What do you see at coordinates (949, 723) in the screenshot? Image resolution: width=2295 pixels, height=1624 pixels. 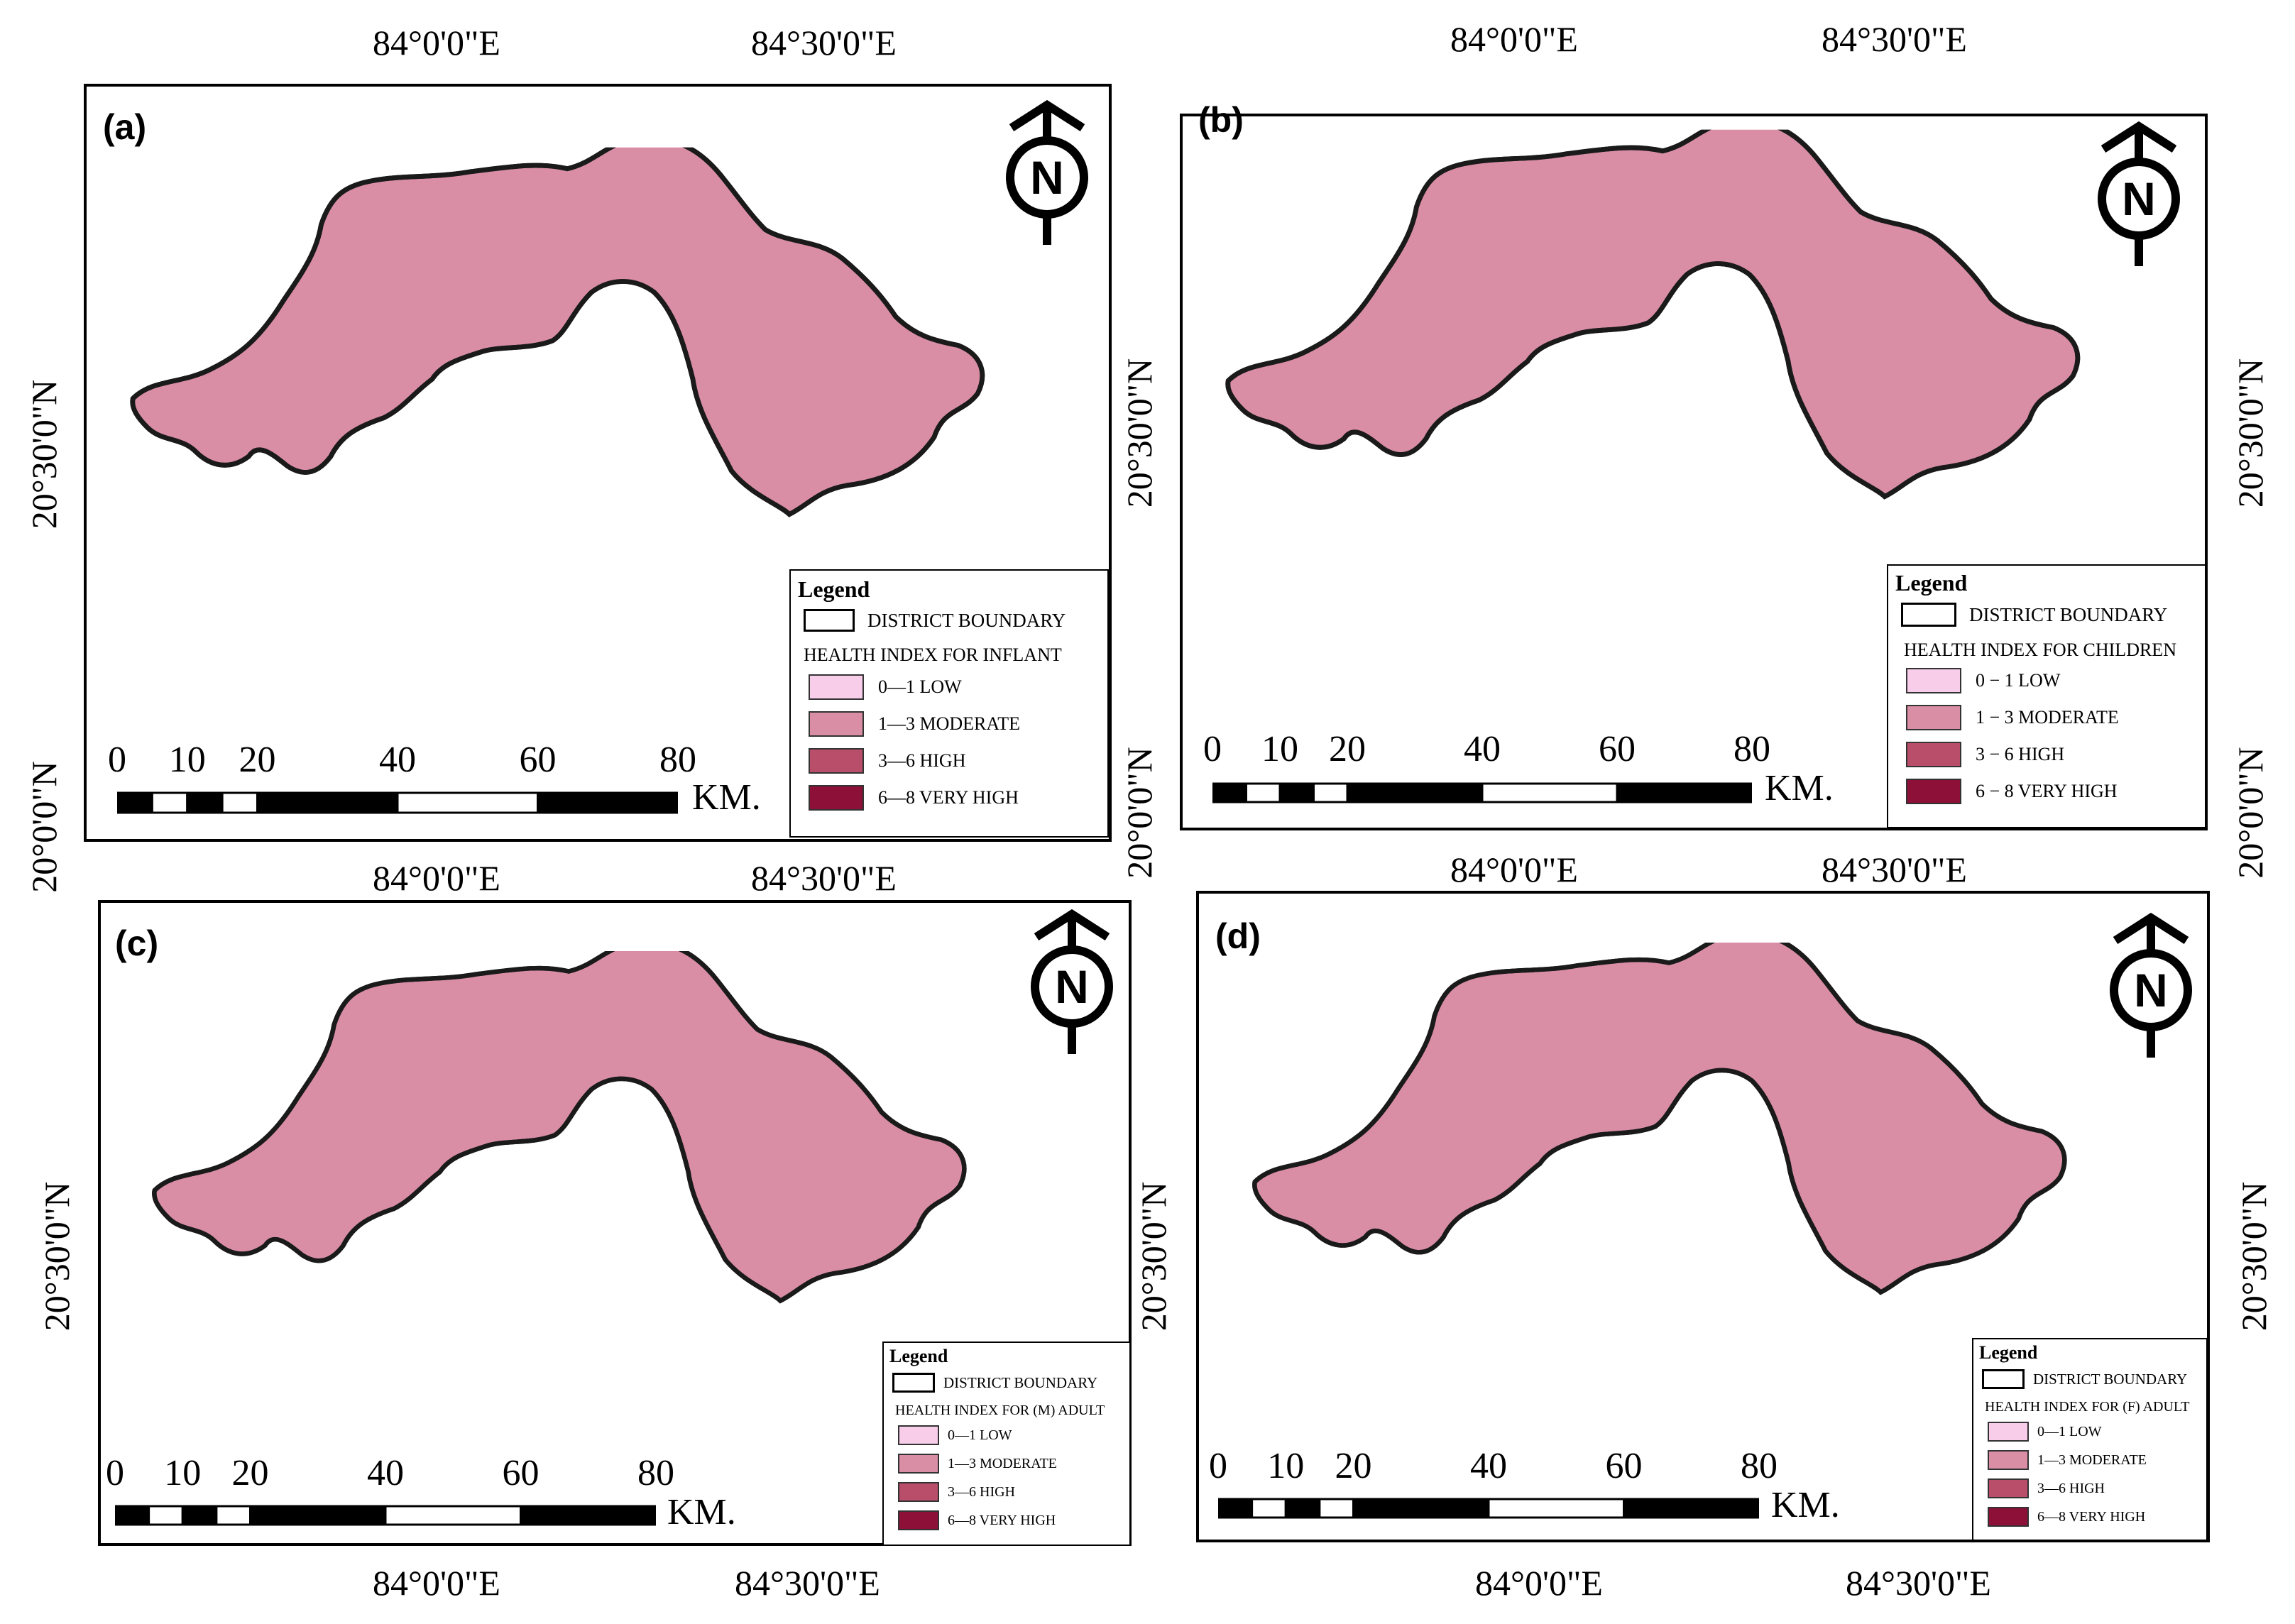 I see `legend-class-label: 1—3 MODERATE` at bounding box center [949, 723].